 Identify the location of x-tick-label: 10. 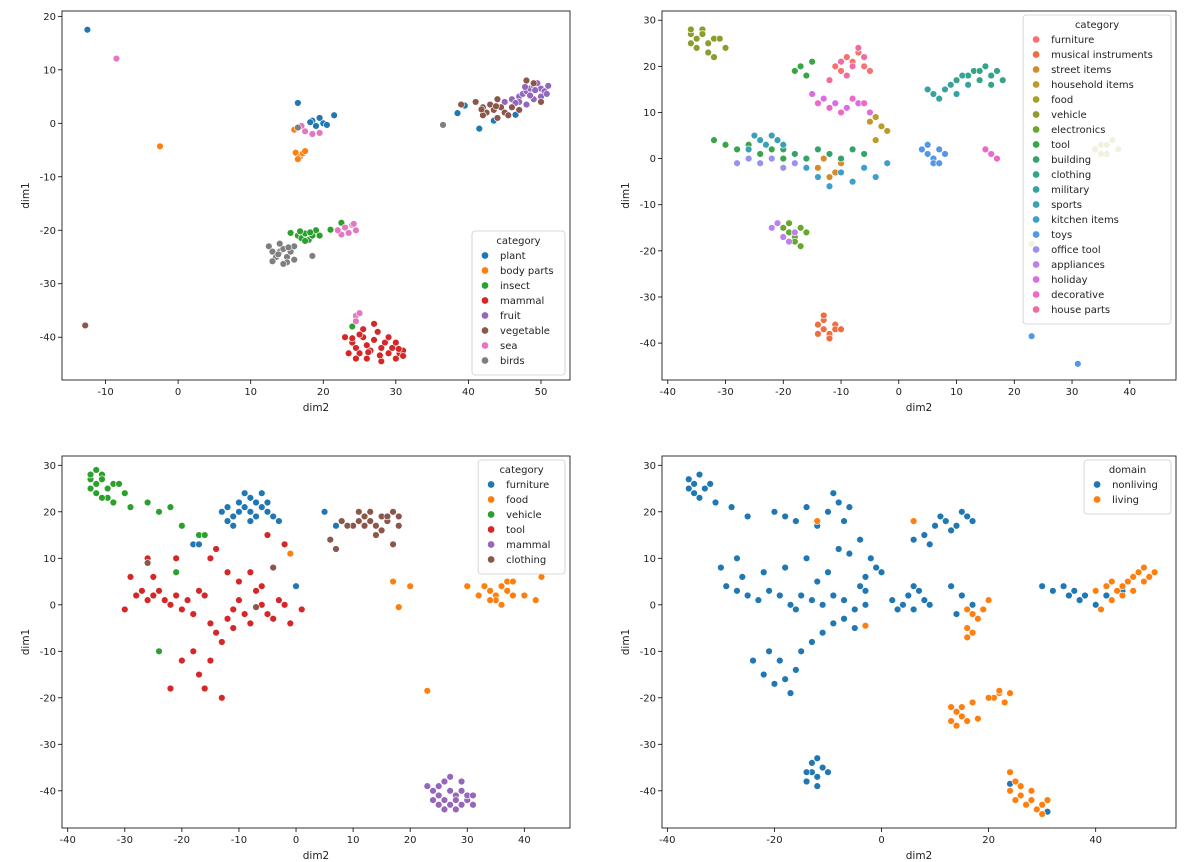
(353, 840).